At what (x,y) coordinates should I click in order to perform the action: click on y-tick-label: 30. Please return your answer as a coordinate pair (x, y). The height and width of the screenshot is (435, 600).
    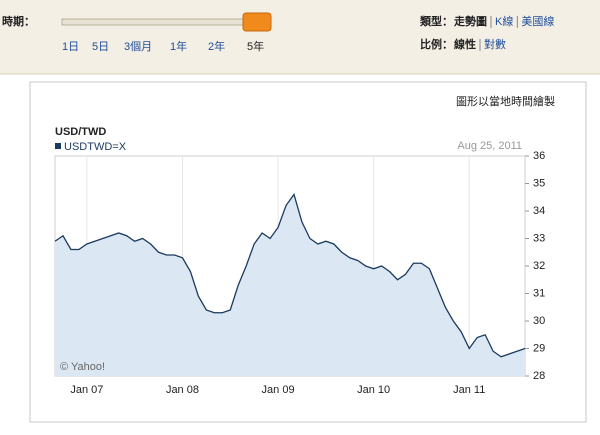
    Looking at the image, I should click on (539, 321).